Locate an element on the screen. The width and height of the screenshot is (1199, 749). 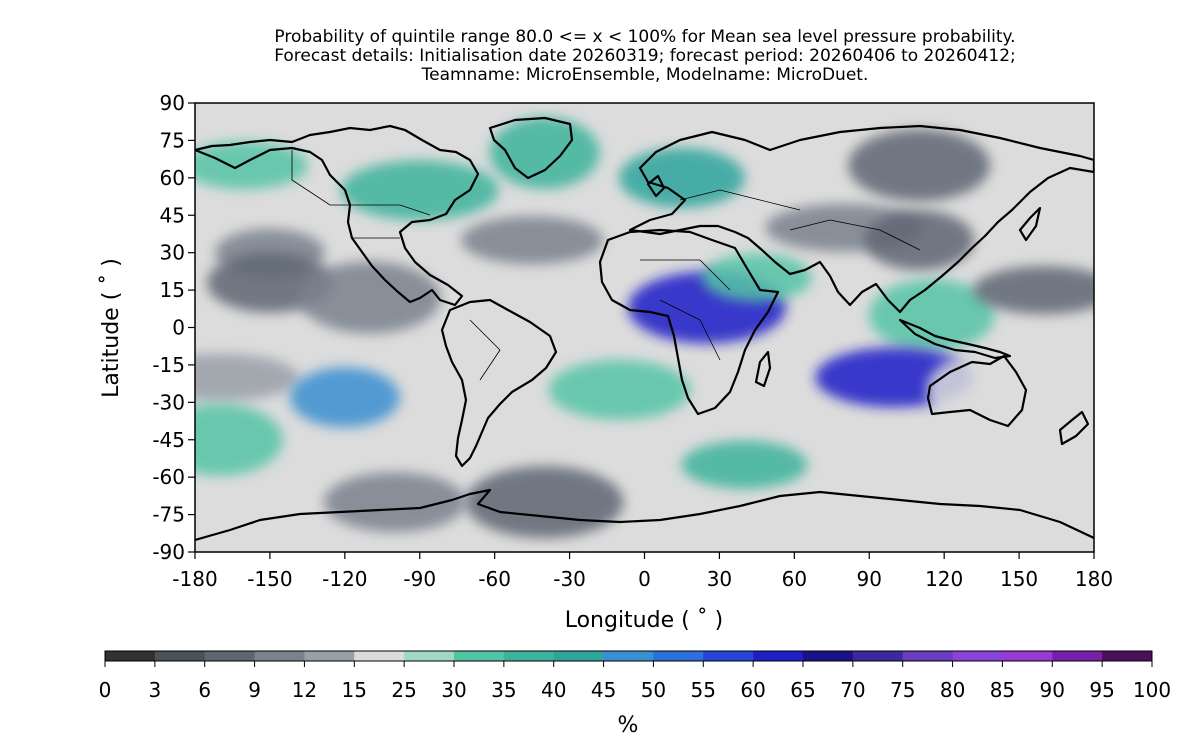
y-tick-label: -30 is located at coordinates (168, 402).